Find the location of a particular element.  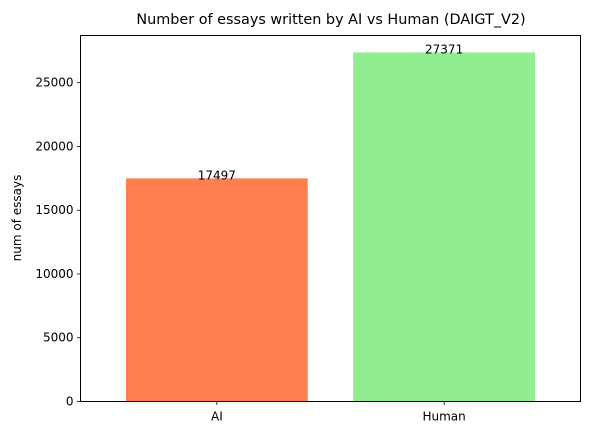

data-label-ai: 17497 is located at coordinates (217, 175).